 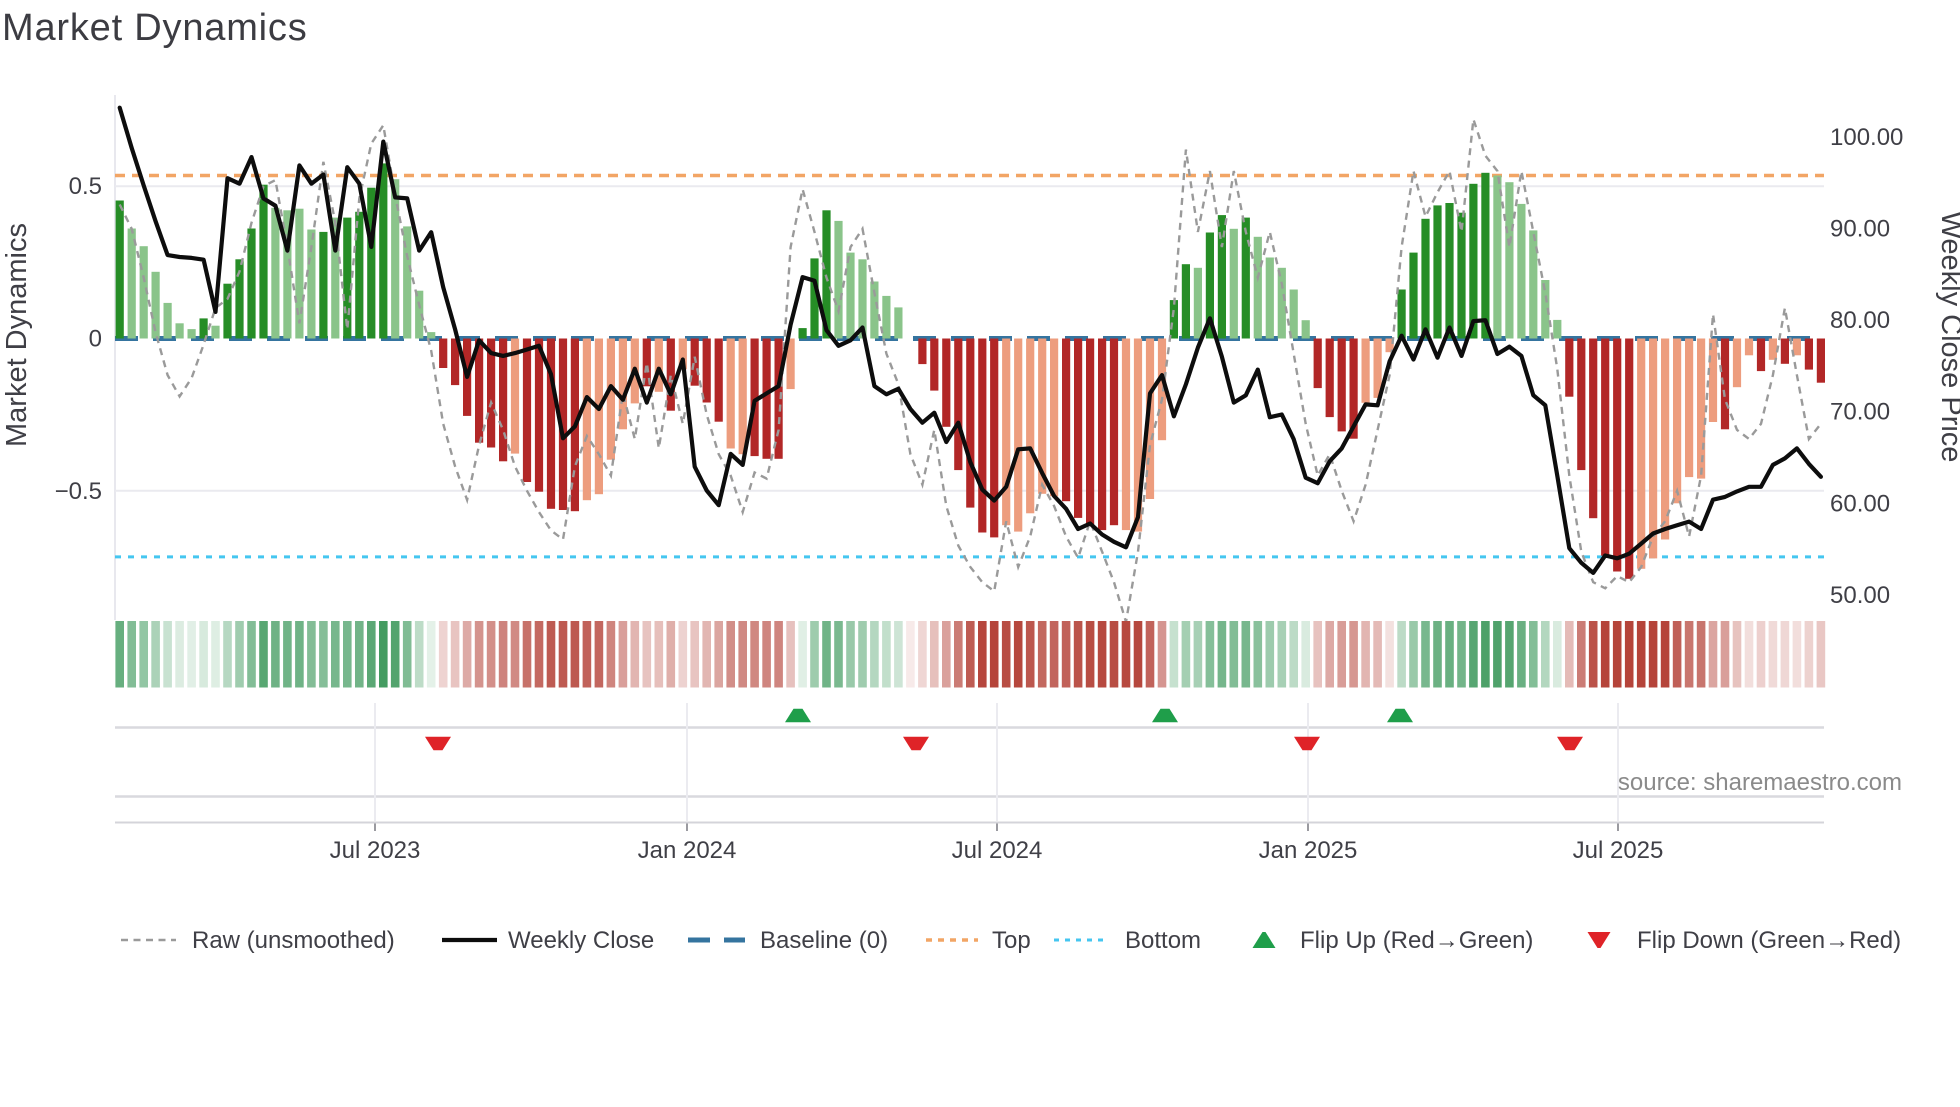 What do you see at coordinates (78, 491) in the screenshot?
I see `svg-text: −0.5` at bounding box center [78, 491].